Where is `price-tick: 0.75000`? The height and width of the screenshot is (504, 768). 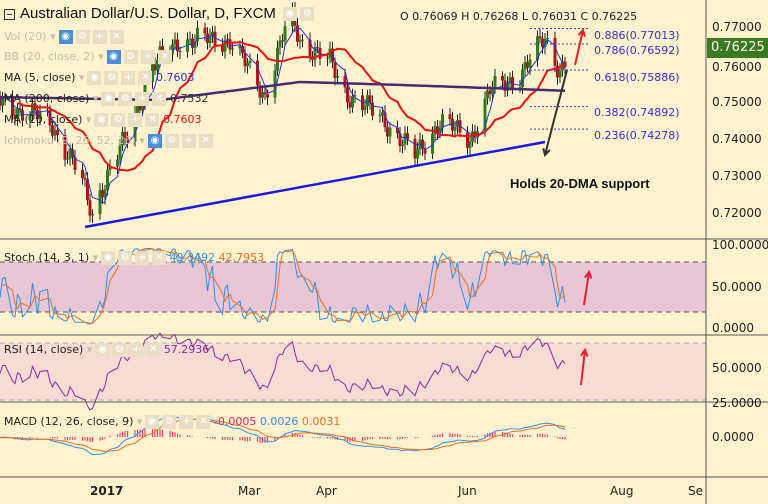 price-tick: 0.75000 is located at coordinates (737, 102).